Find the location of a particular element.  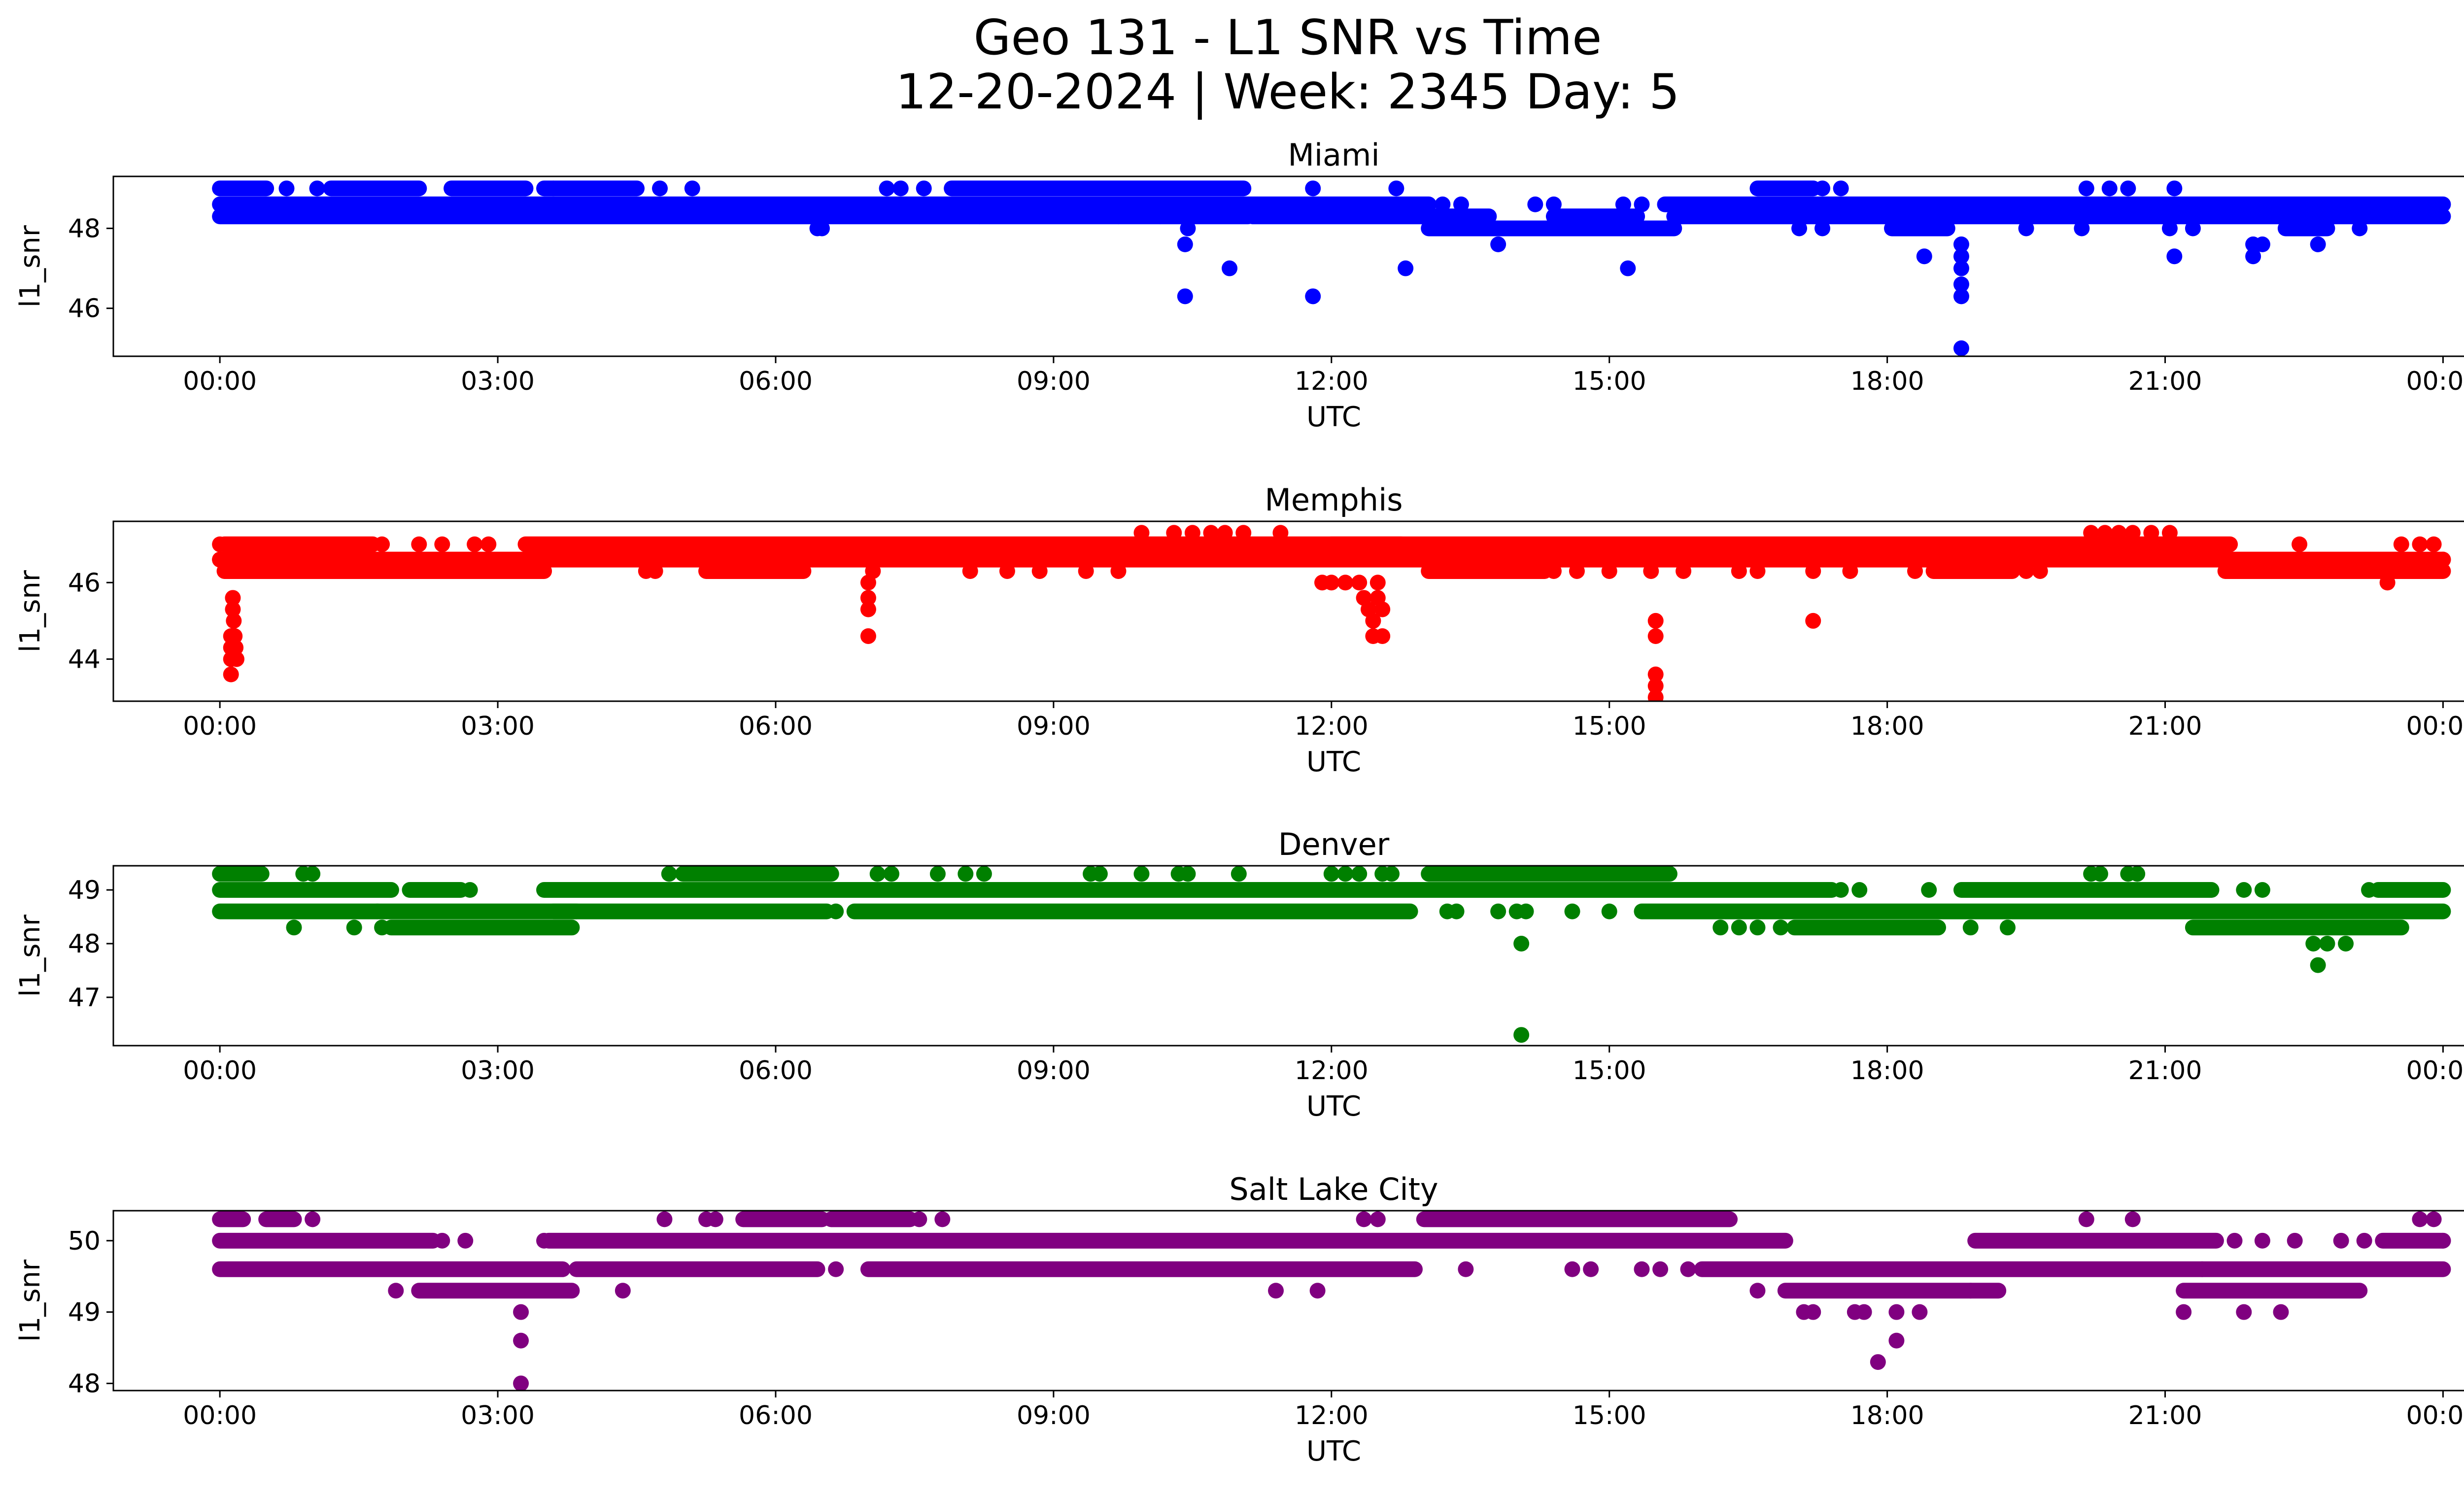

subplot-title: Memphis is located at coordinates (1334, 500).